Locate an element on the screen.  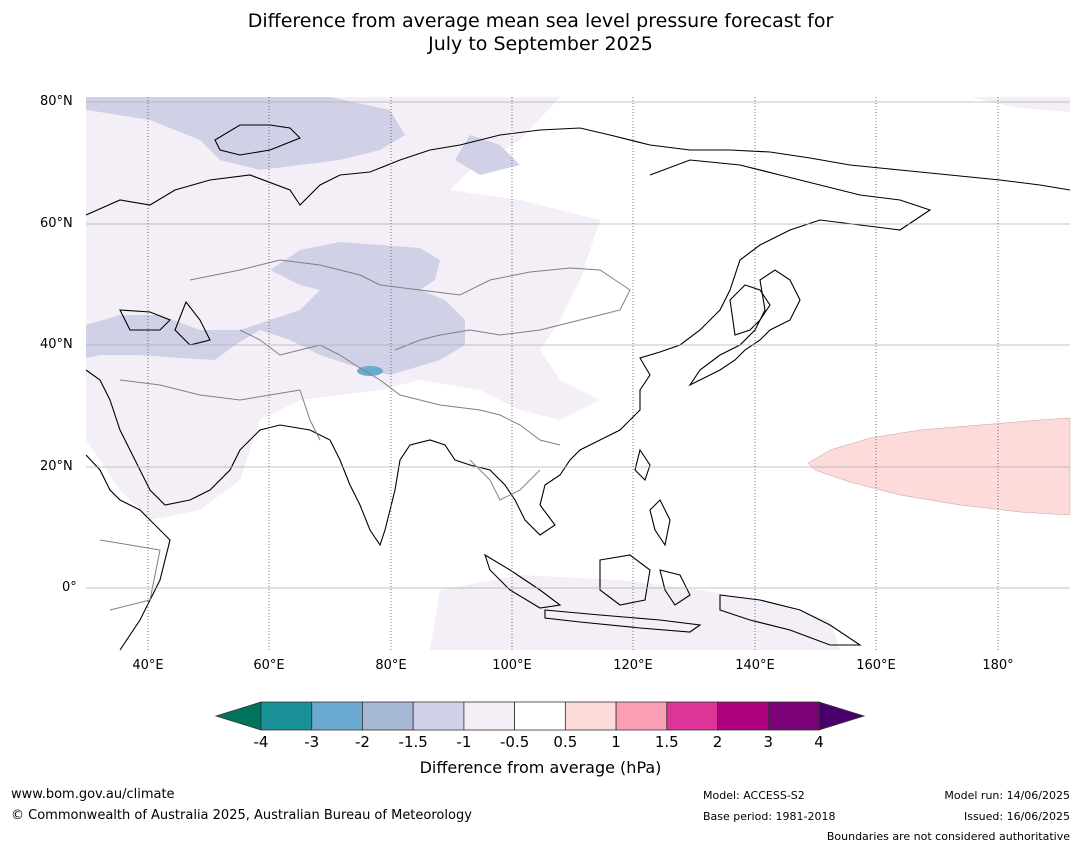
colorbar-tick-label: 0.5 is located at coordinates (565, 742).